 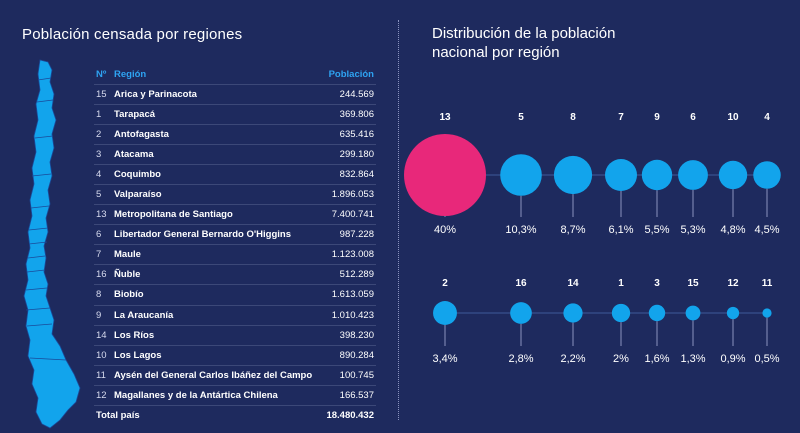 I want to click on region-number: 4, so click(x=103, y=174).